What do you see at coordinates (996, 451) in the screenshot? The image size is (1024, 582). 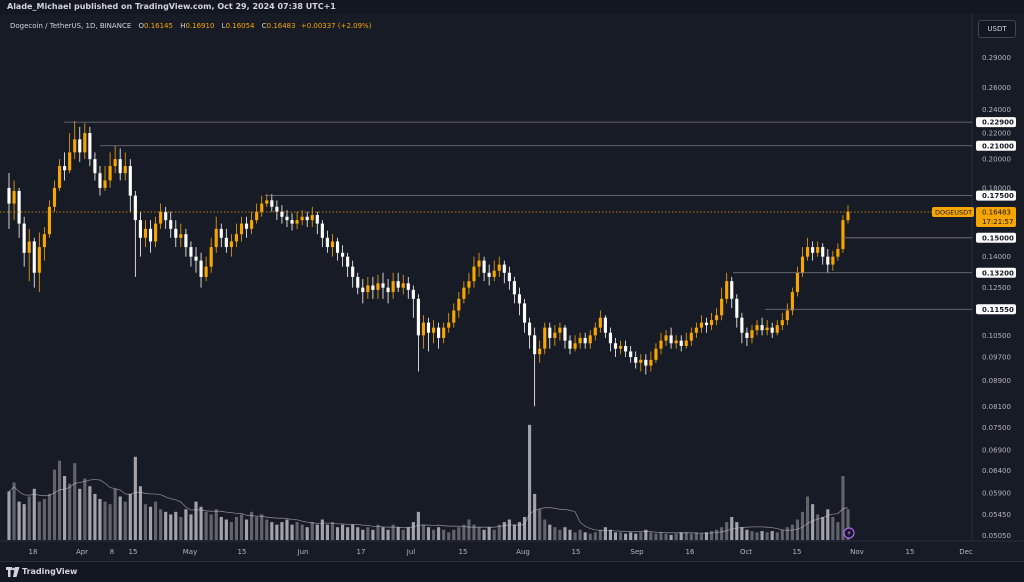 I see `y-tick-label: 0.06900` at bounding box center [996, 451].